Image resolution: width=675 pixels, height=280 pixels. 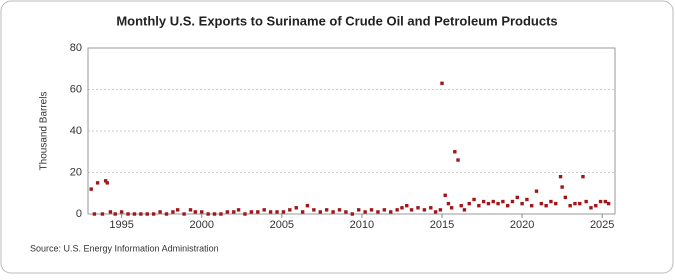 I want to click on x-tick-label: 2025, so click(x=602, y=225).